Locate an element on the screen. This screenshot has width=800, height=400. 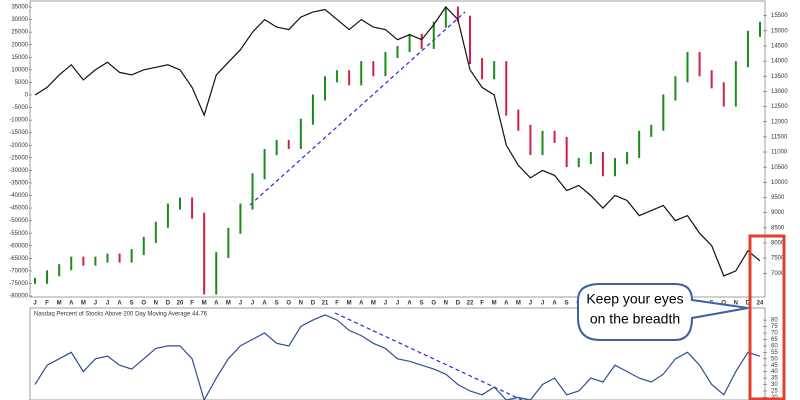
y-tick-label: 30 is located at coordinates (774, 385).